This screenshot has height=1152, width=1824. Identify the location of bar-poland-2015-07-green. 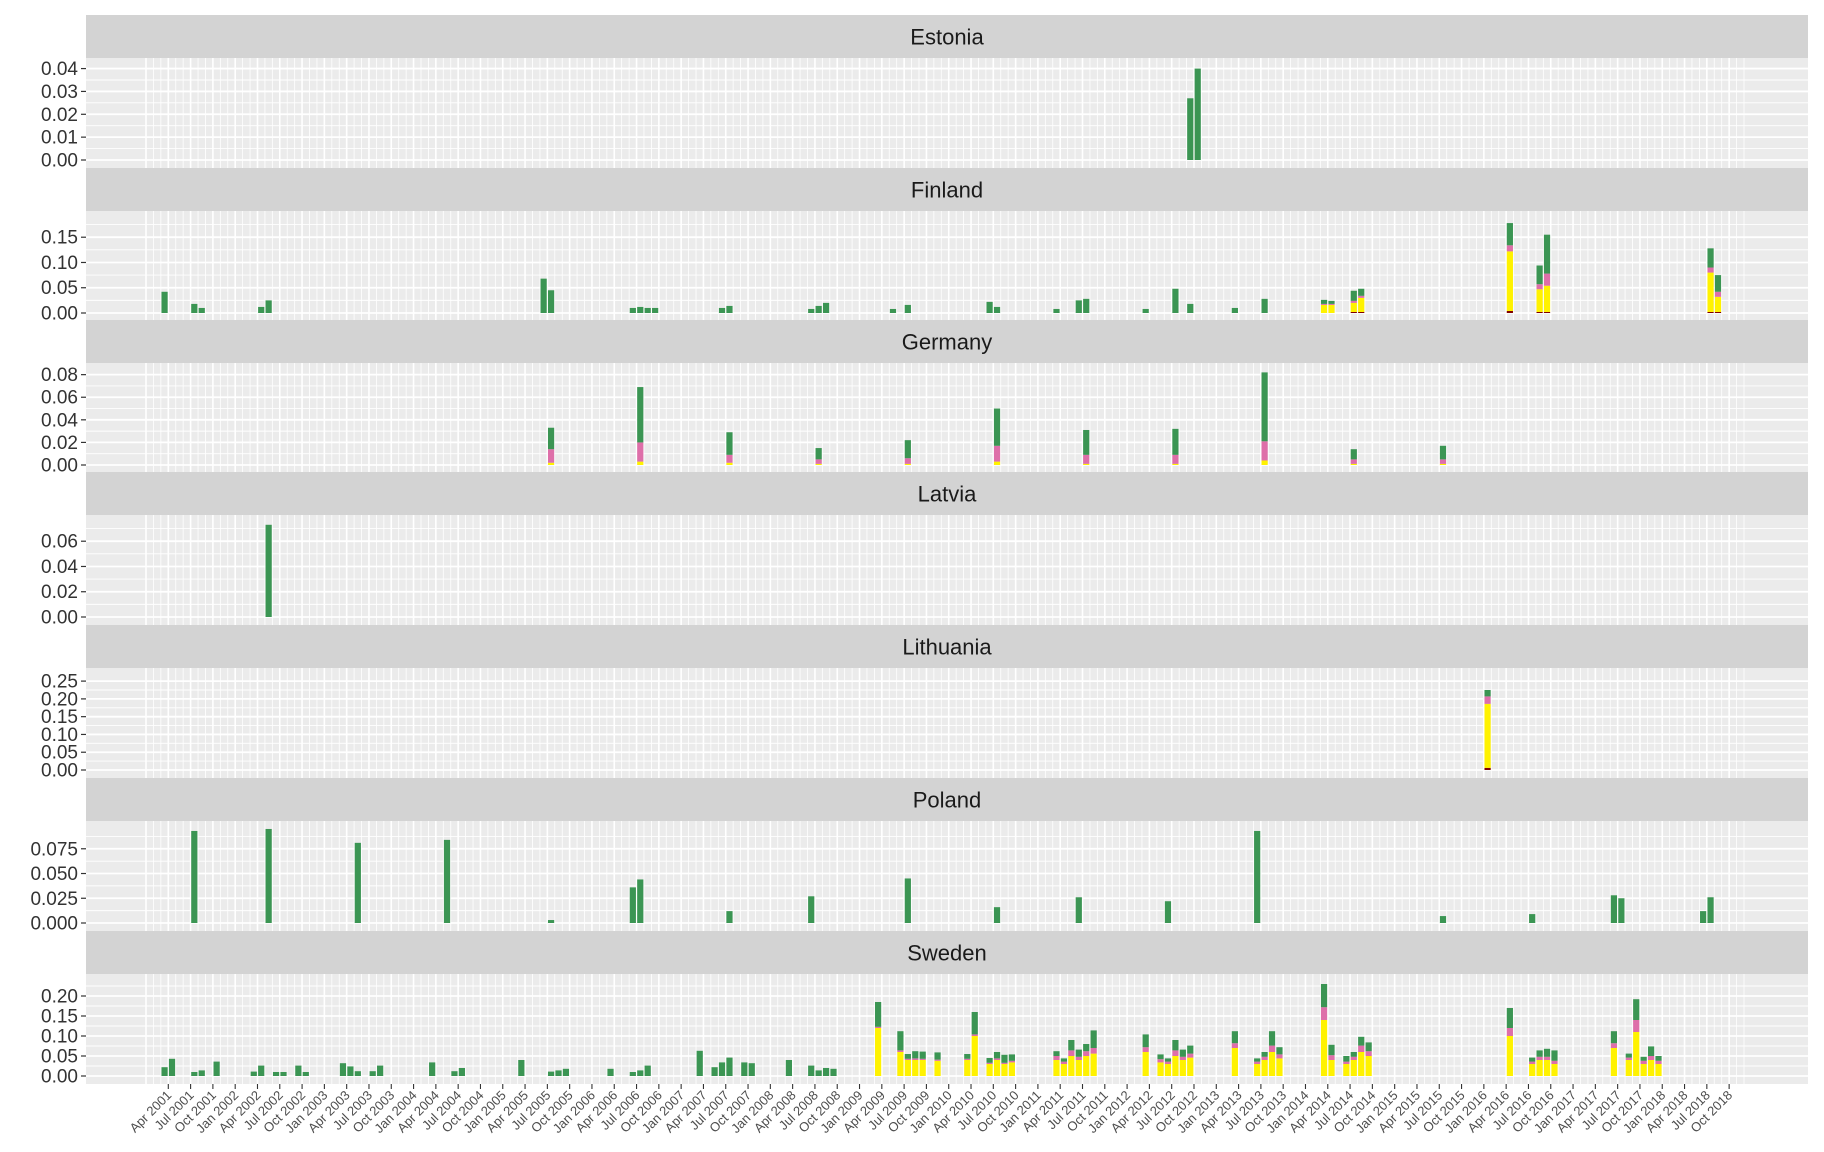
(1443, 919).